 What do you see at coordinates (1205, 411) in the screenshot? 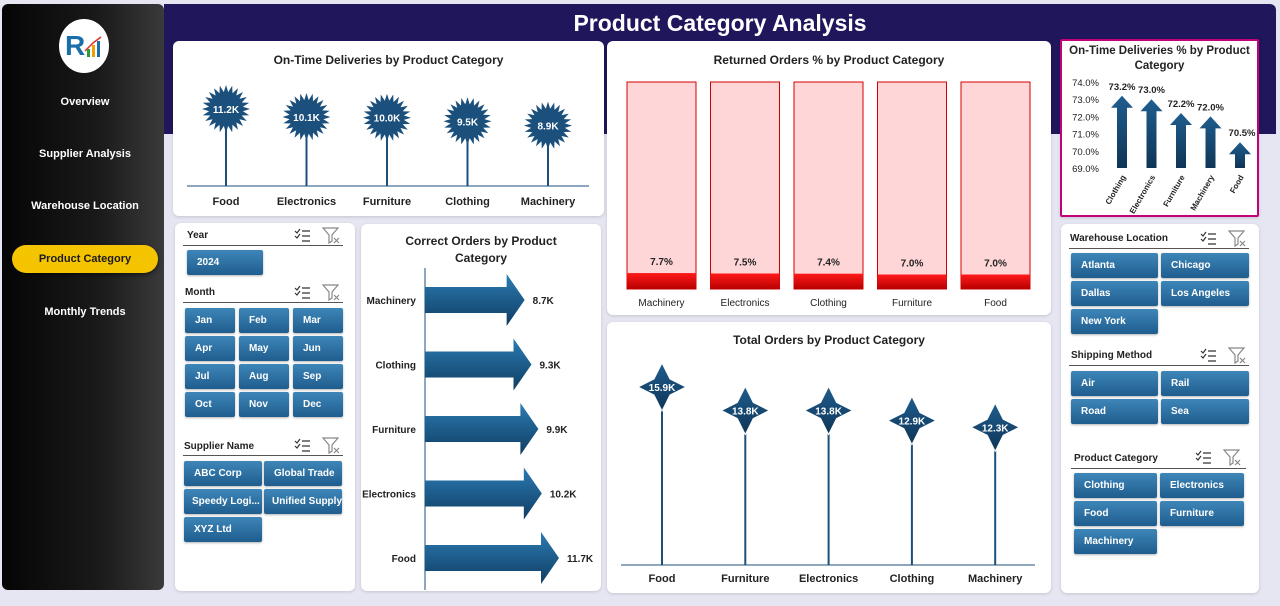
I see `slicer-shipping-sea: Sea` at bounding box center [1205, 411].